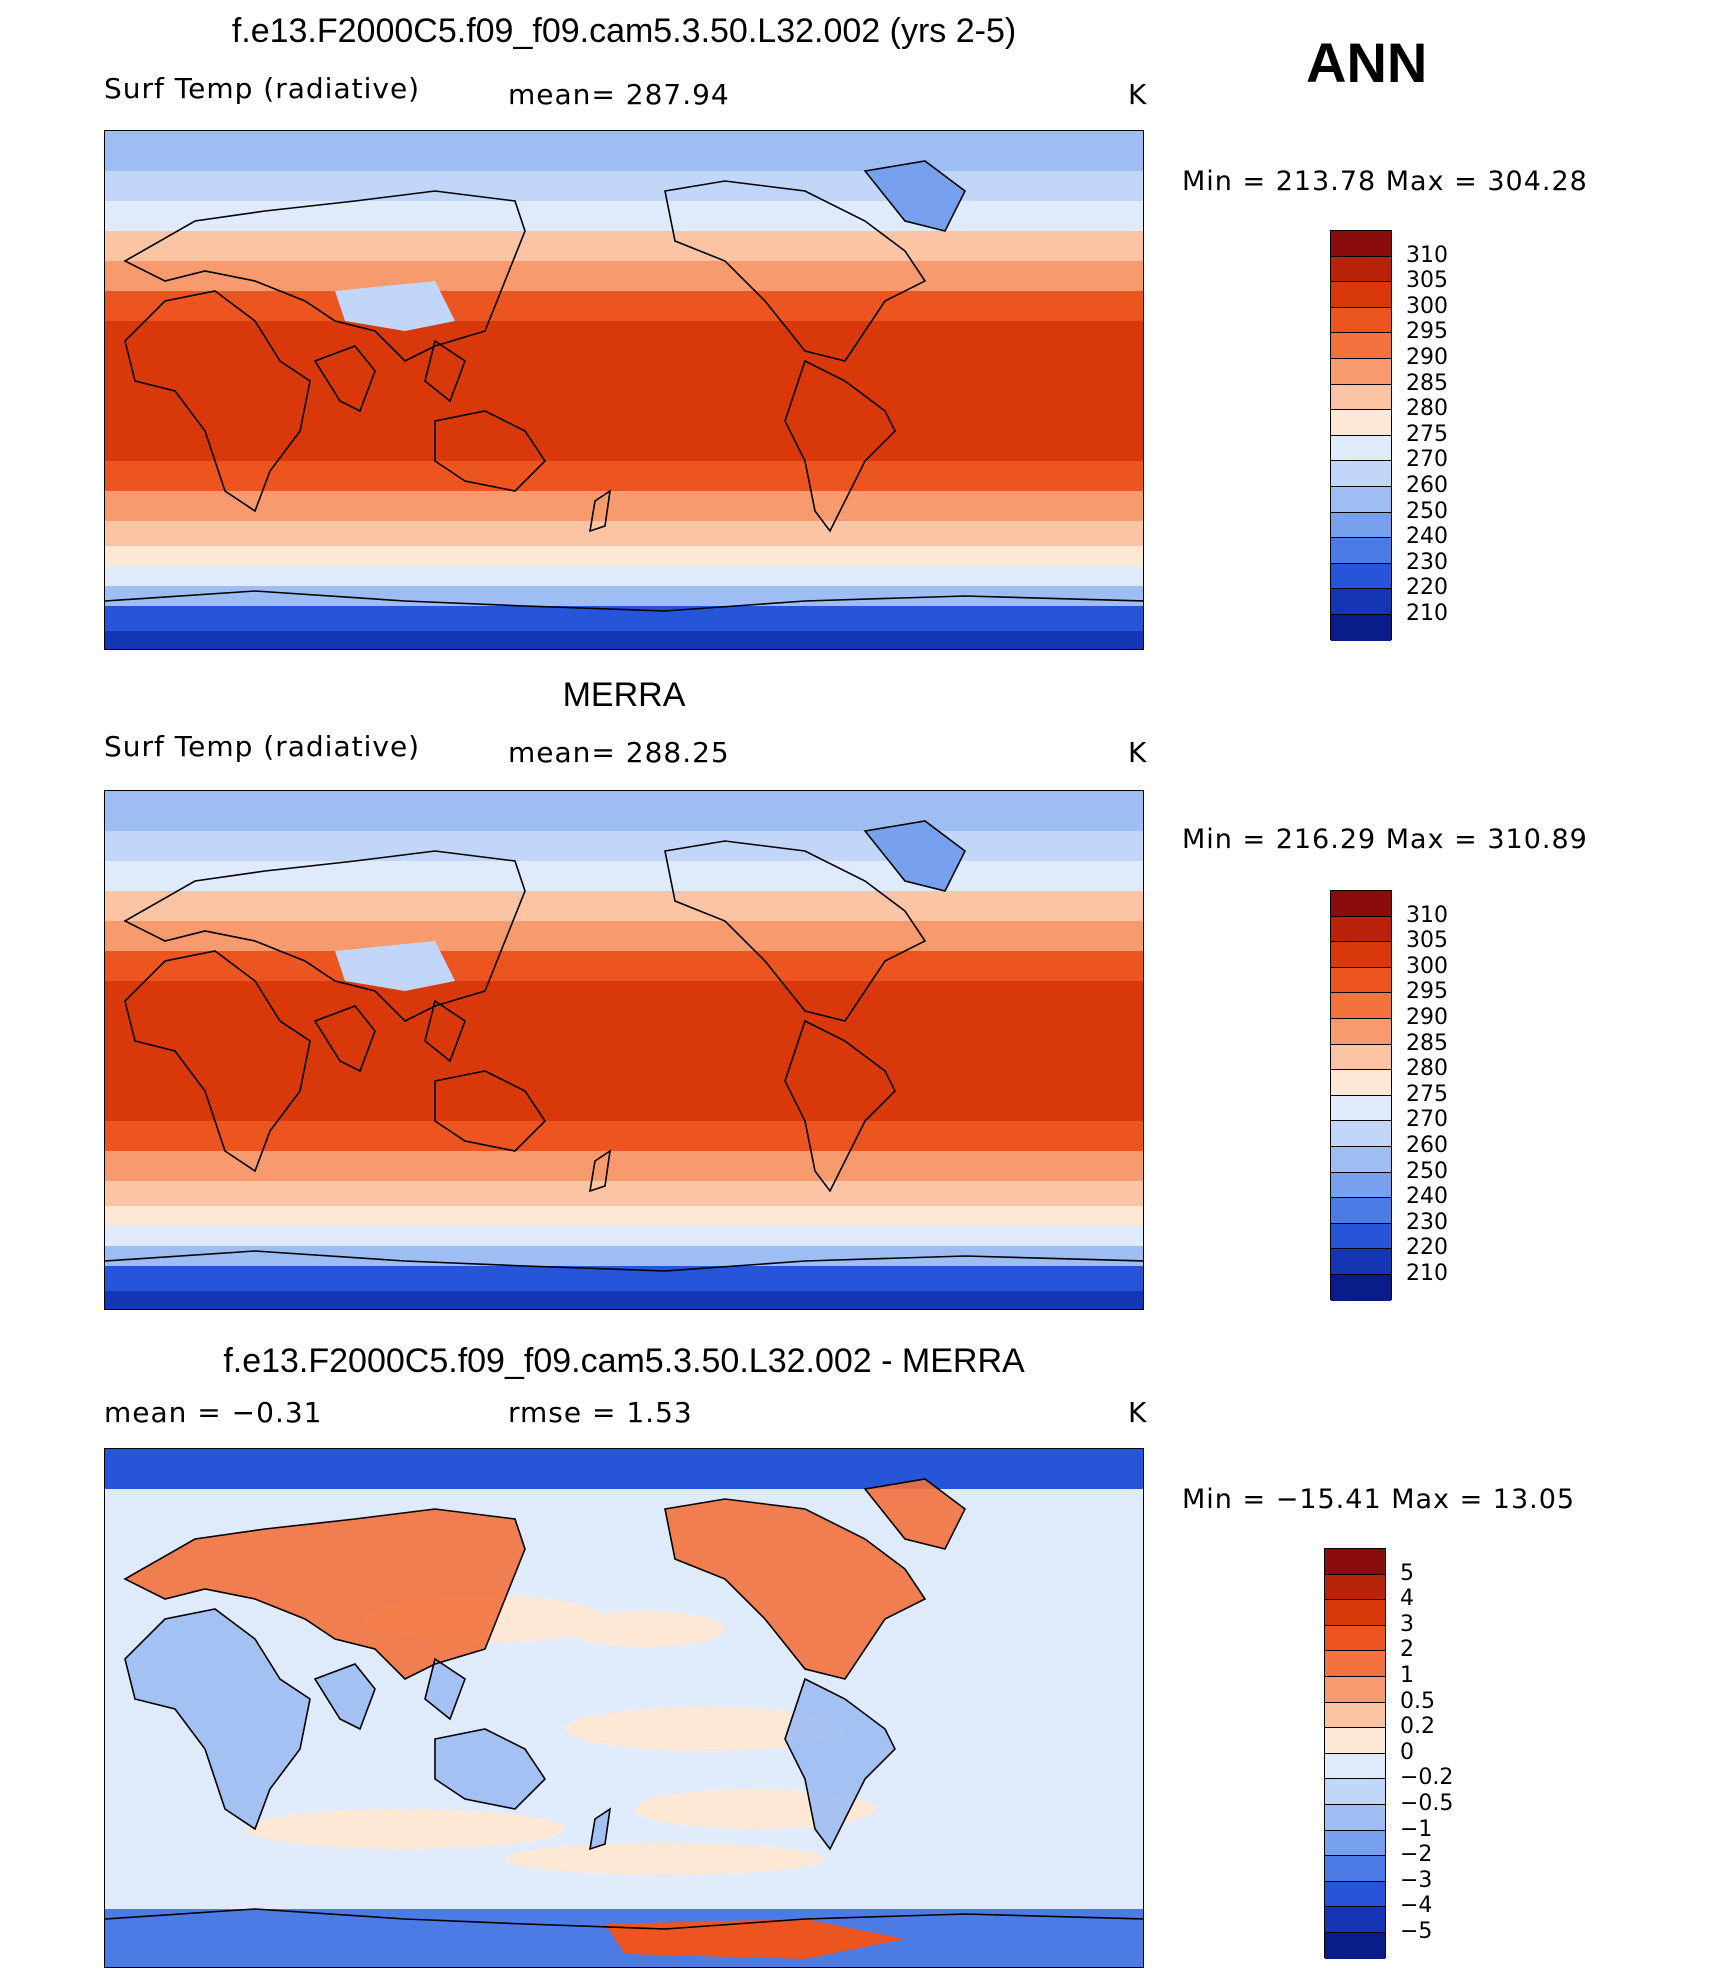  Describe the element at coordinates (1367, 62) in the screenshot. I see `season-label: ANN` at that location.